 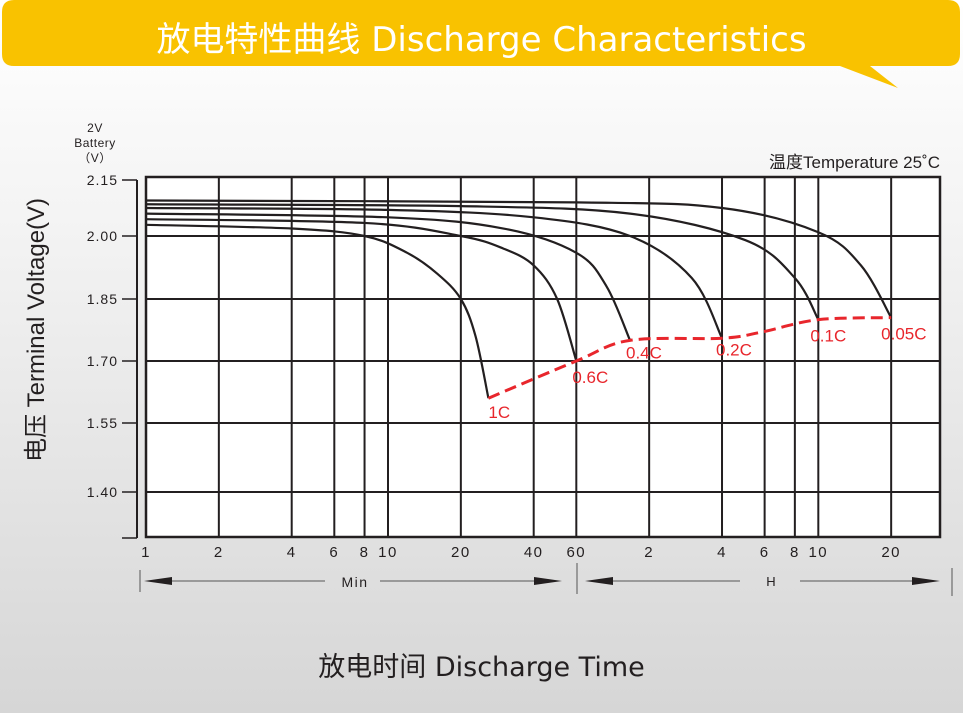 I want to click on series-label: 0.2C, so click(x=734, y=349).